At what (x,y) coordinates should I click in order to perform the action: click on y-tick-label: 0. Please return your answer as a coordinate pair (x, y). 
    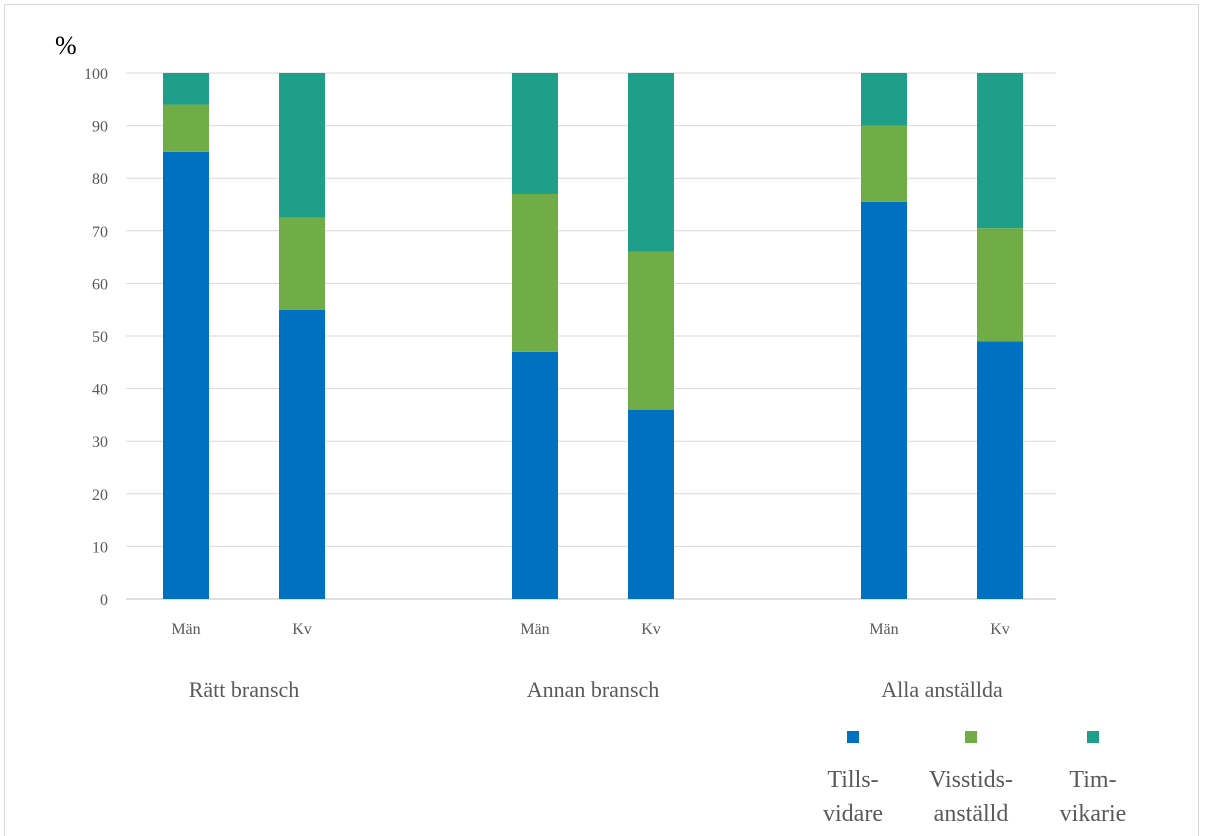
    Looking at the image, I should click on (104, 600).